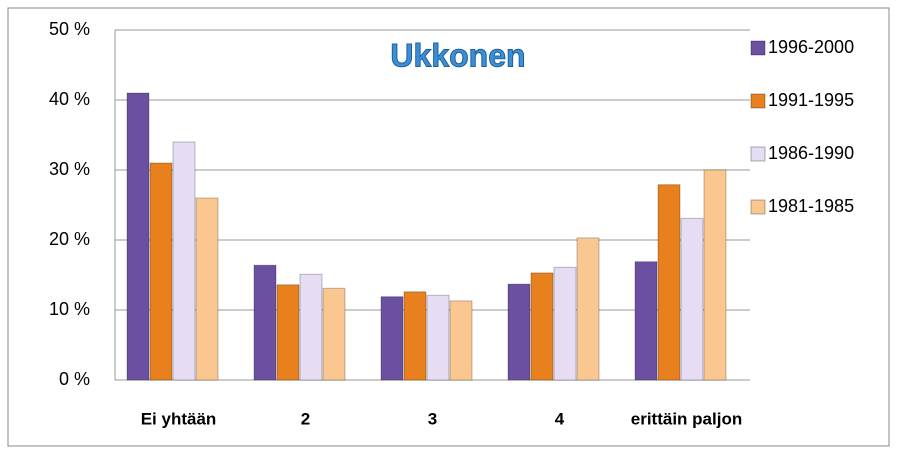 The image size is (898, 454). What do you see at coordinates (457, 55) in the screenshot?
I see `chart-title: Ukkonen` at bounding box center [457, 55].